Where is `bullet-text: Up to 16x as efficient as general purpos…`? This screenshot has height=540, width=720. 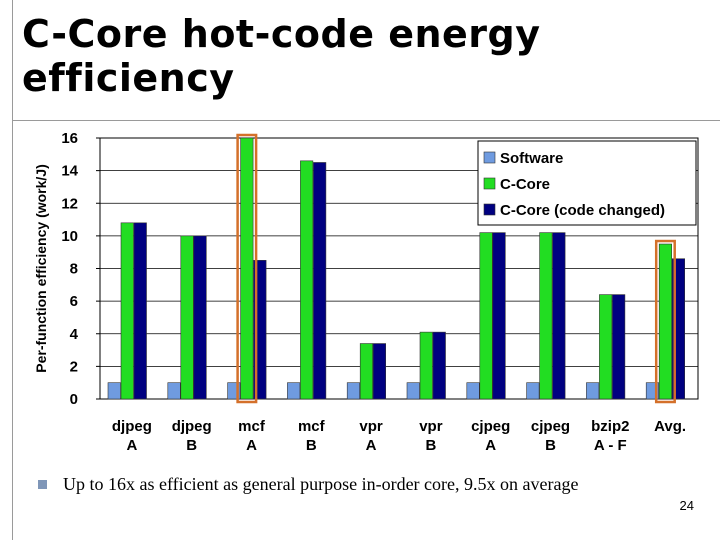 bullet-text: Up to 16x as efficient as general purpos… is located at coordinates (321, 484).